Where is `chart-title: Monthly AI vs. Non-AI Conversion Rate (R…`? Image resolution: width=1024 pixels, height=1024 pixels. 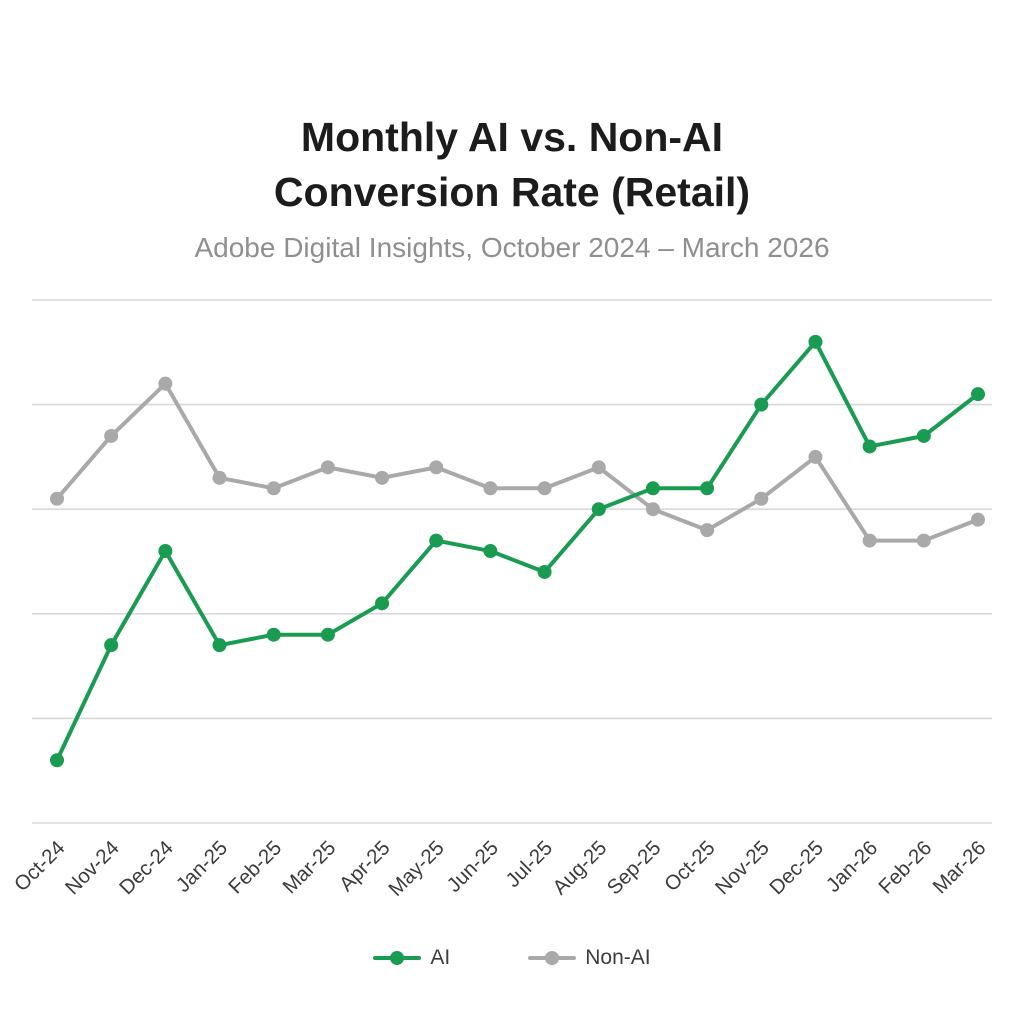 chart-title: Monthly AI vs. Non-AI Conversion Rate (R… is located at coordinates (512, 164).